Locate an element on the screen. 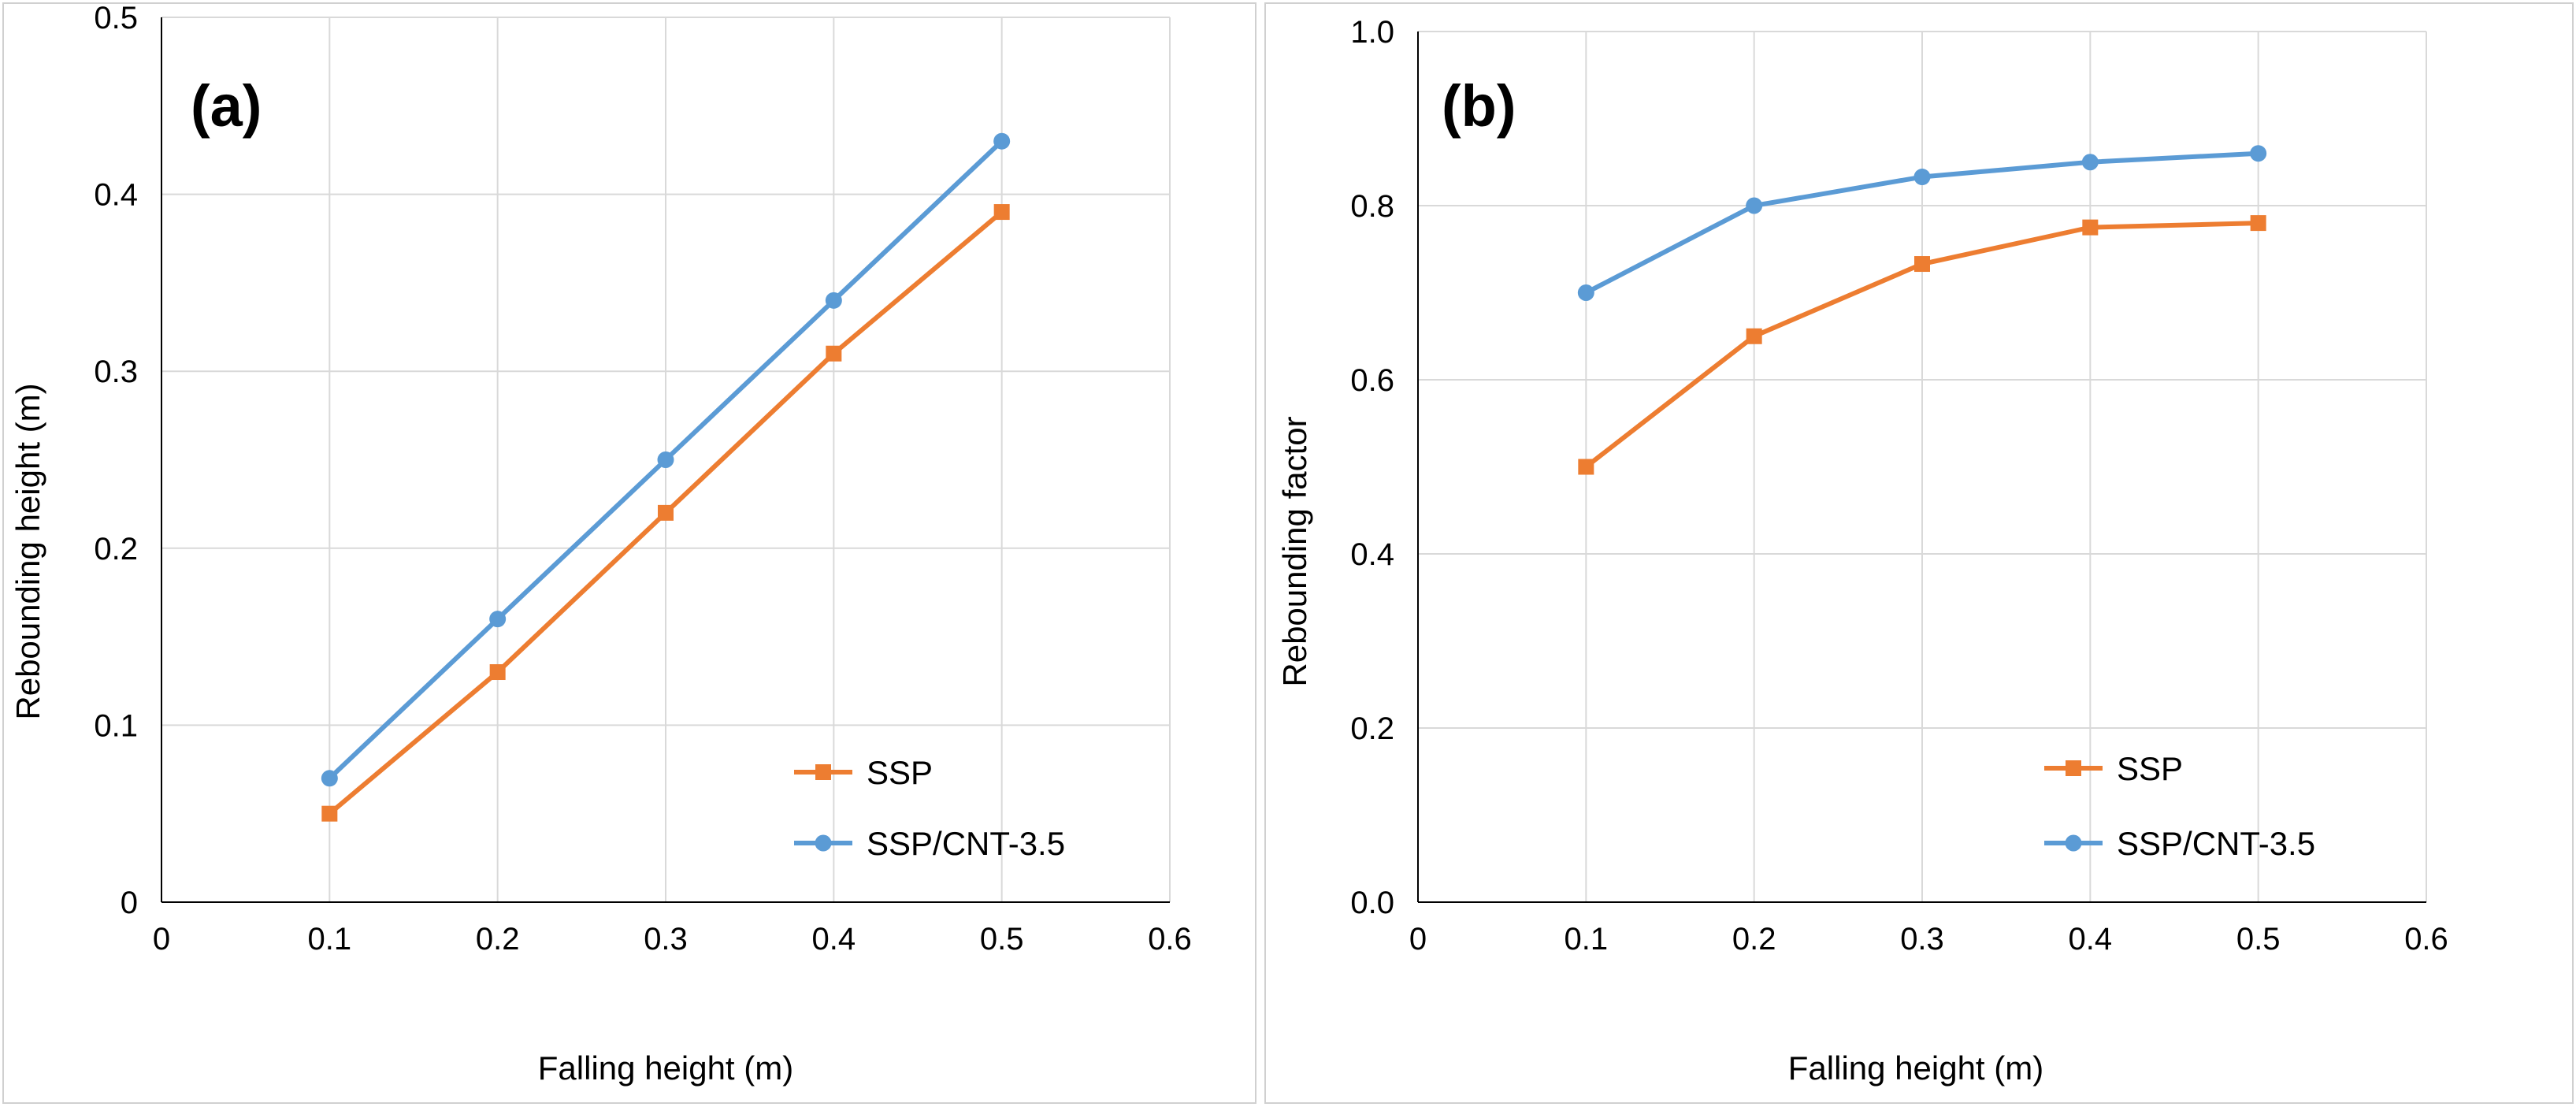  panel-a-y-tick-label: 0.1 is located at coordinates (116, 726).